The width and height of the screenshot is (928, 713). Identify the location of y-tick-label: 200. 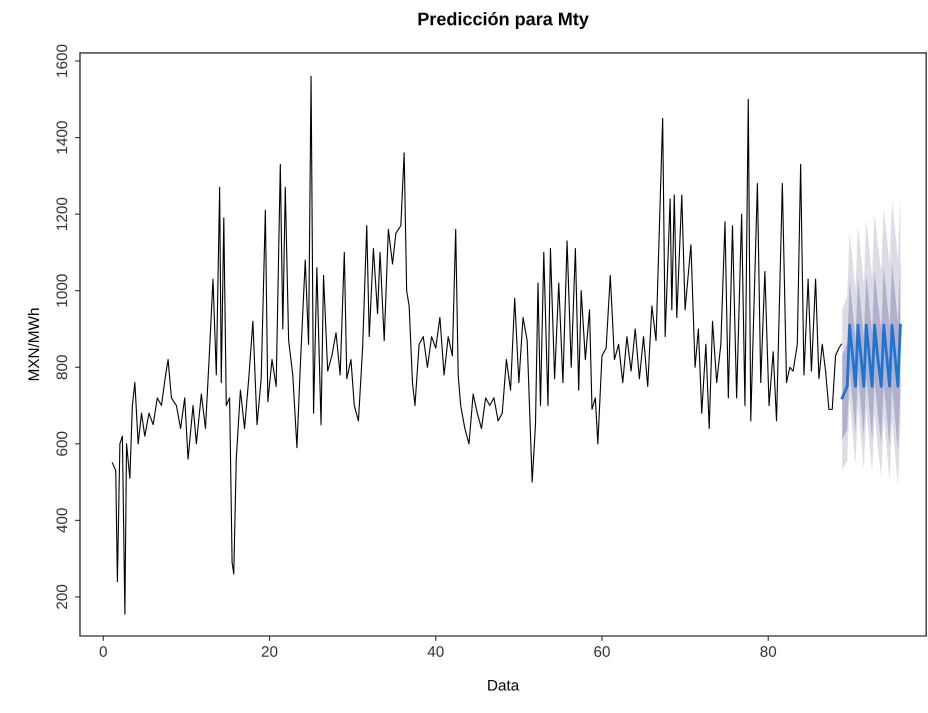
(62, 596).